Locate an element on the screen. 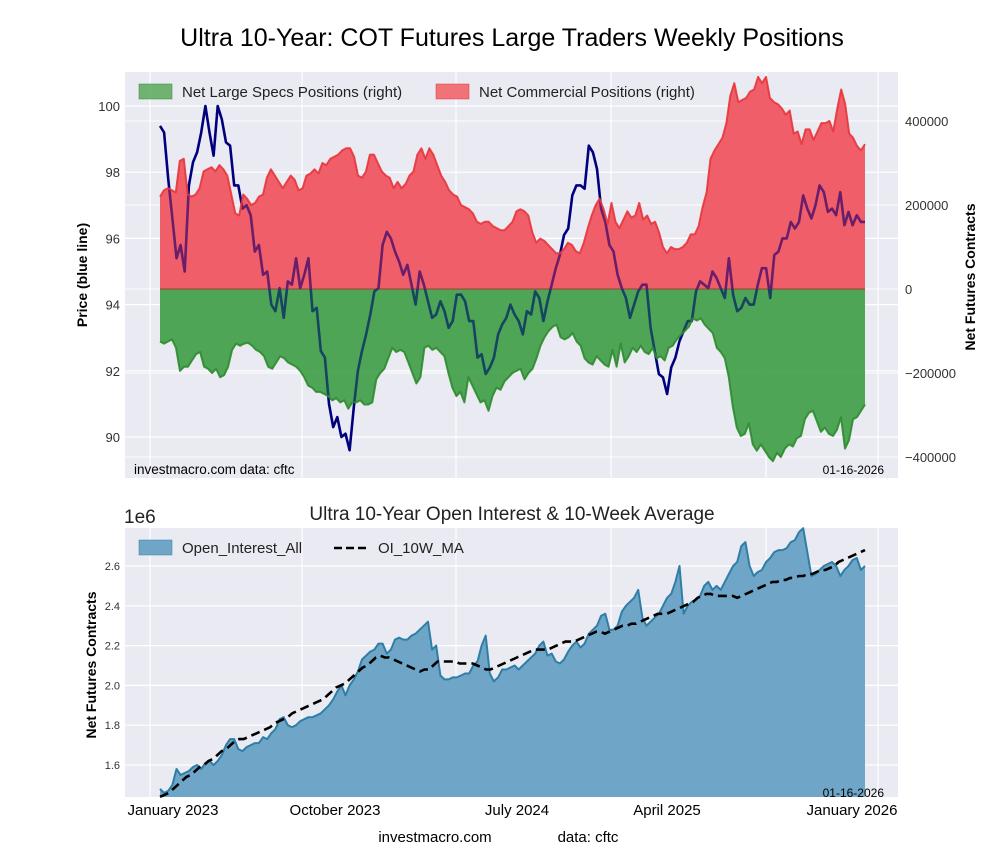  top-yticks-right: −400000 −200000 0 200000 400000 is located at coordinates (930, 289).